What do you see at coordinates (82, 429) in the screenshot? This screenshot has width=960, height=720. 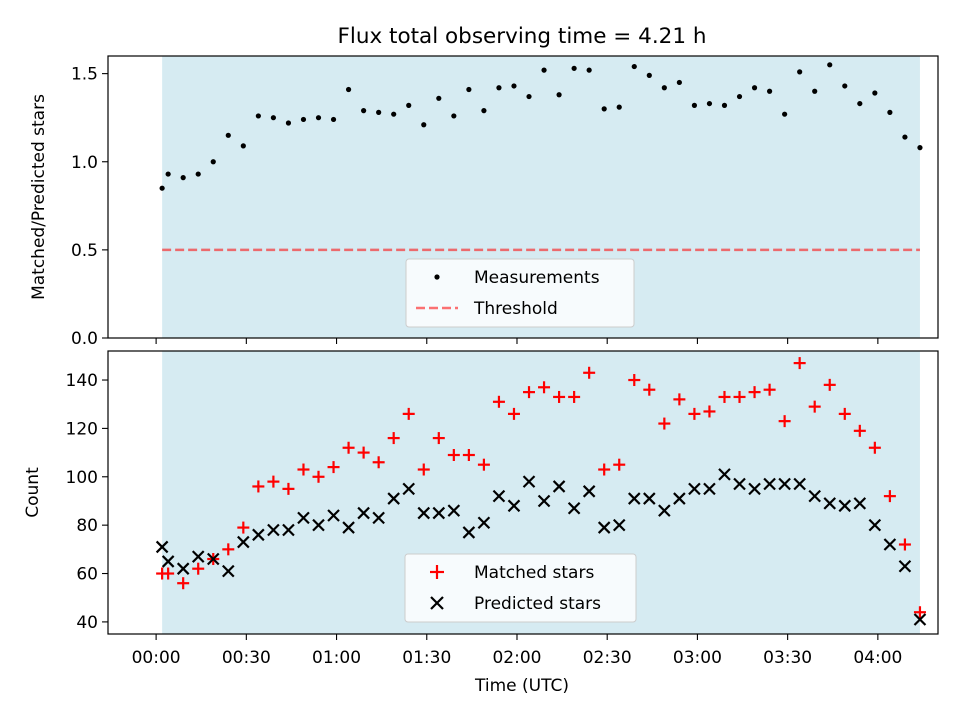 I see `y-tick-label: 120` at bounding box center [82, 429].